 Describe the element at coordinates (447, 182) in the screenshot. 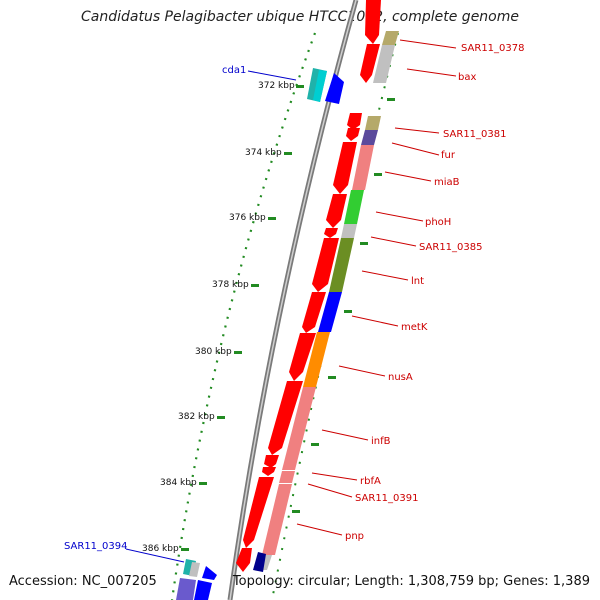

I see `gene-label-miaB: miaB` at that location.